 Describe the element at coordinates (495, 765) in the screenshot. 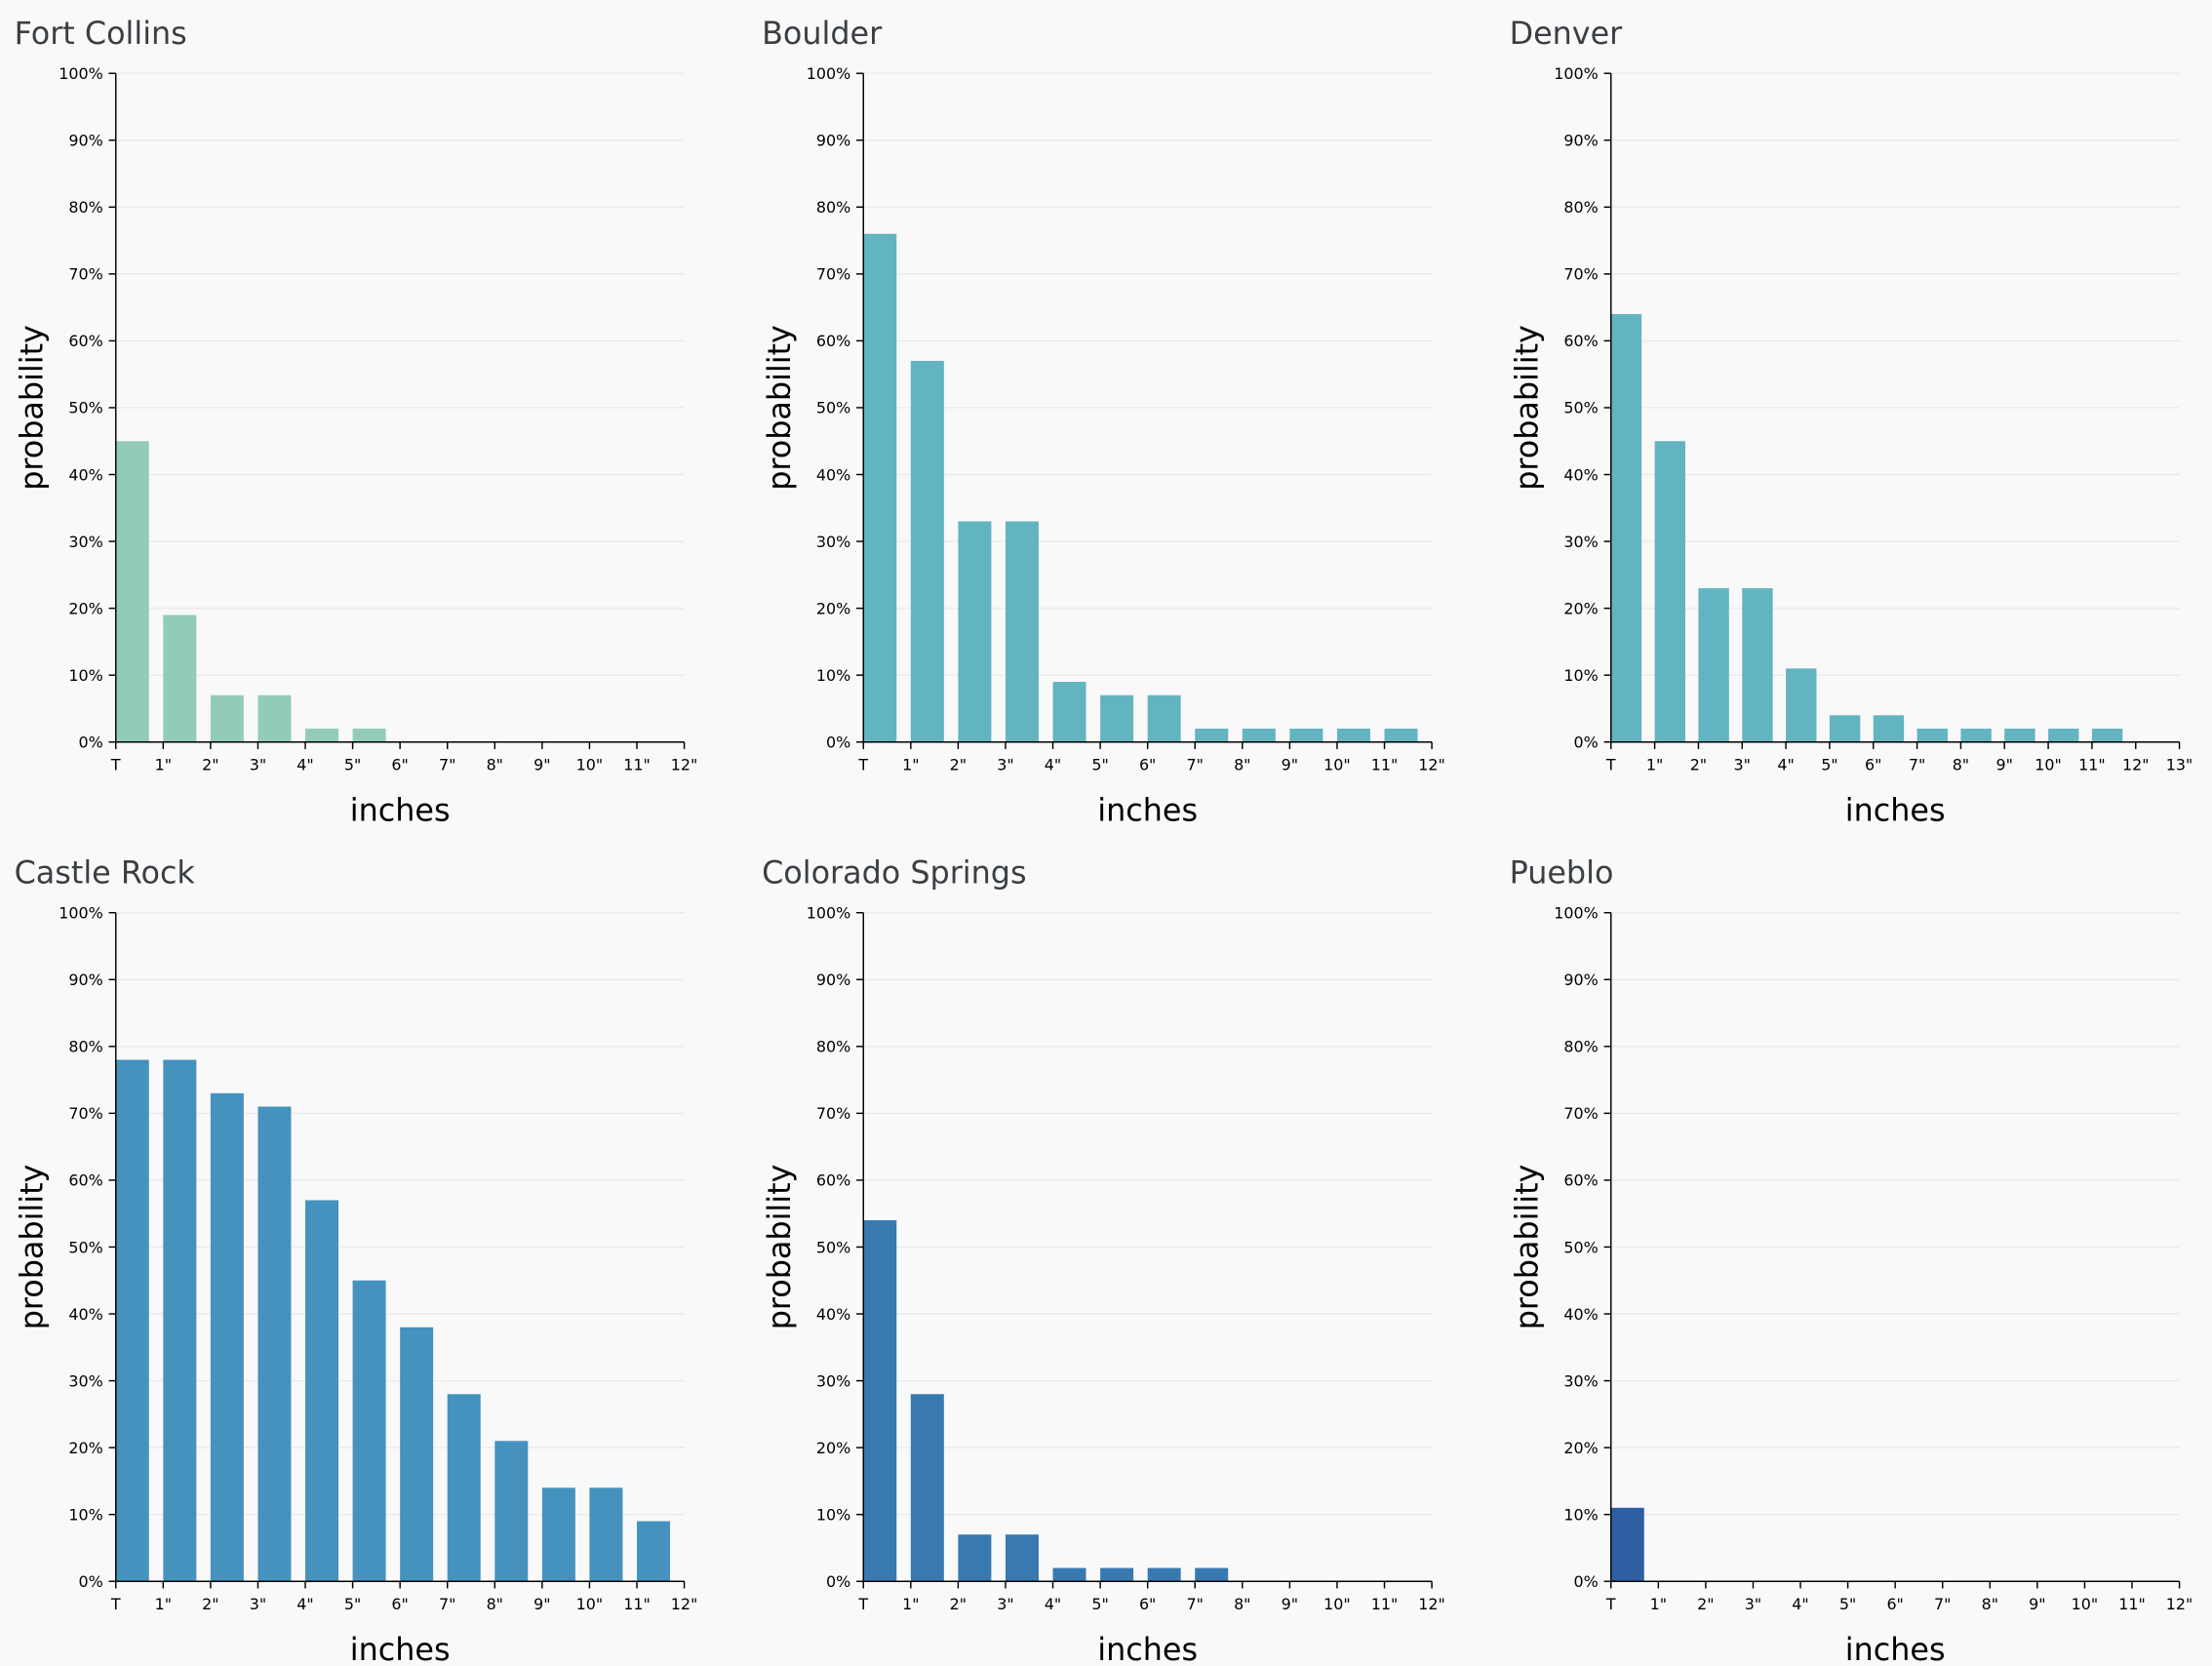

I see `x-tick-label: 8"` at that location.